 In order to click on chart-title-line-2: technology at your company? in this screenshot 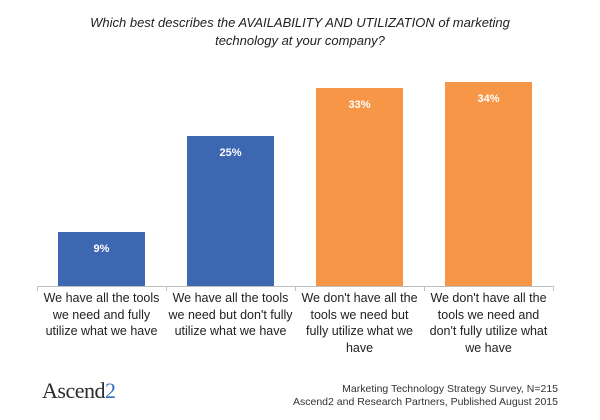, I will do `click(300, 40)`.